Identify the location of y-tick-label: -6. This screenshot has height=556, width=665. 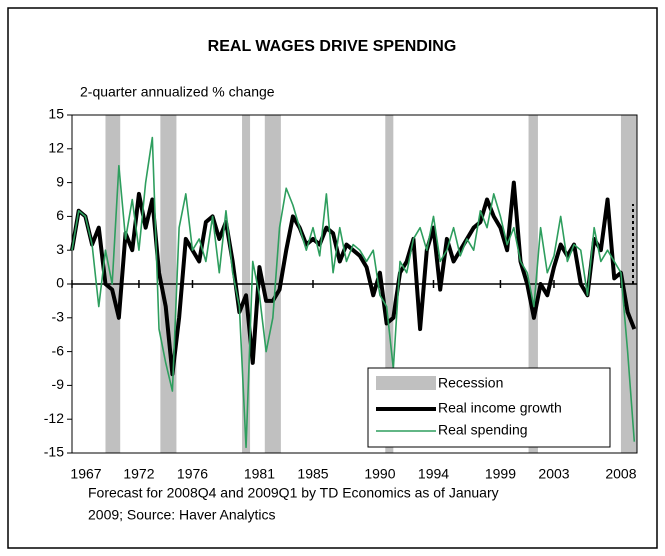
(58, 350).